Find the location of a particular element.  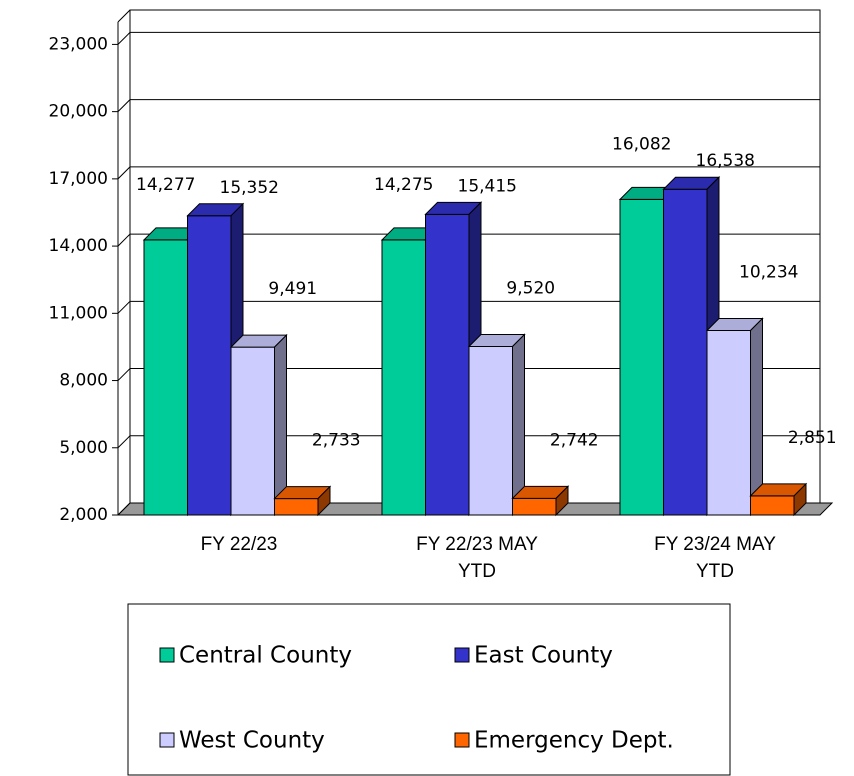

data-label: 15,415 is located at coordinates (487, 186).